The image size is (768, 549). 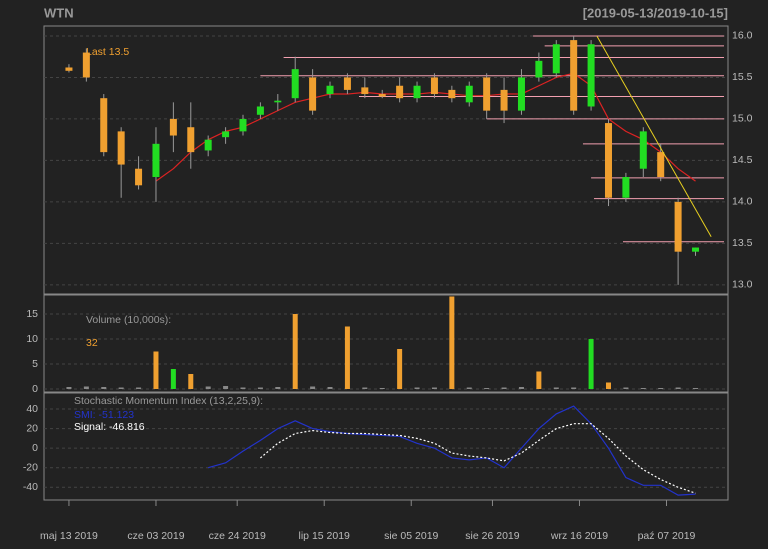 What do you see at coordinates (411, 536) in the screenshot?
I see `x-tick-label: sie 05 2019` at bounding box center [411, 536].